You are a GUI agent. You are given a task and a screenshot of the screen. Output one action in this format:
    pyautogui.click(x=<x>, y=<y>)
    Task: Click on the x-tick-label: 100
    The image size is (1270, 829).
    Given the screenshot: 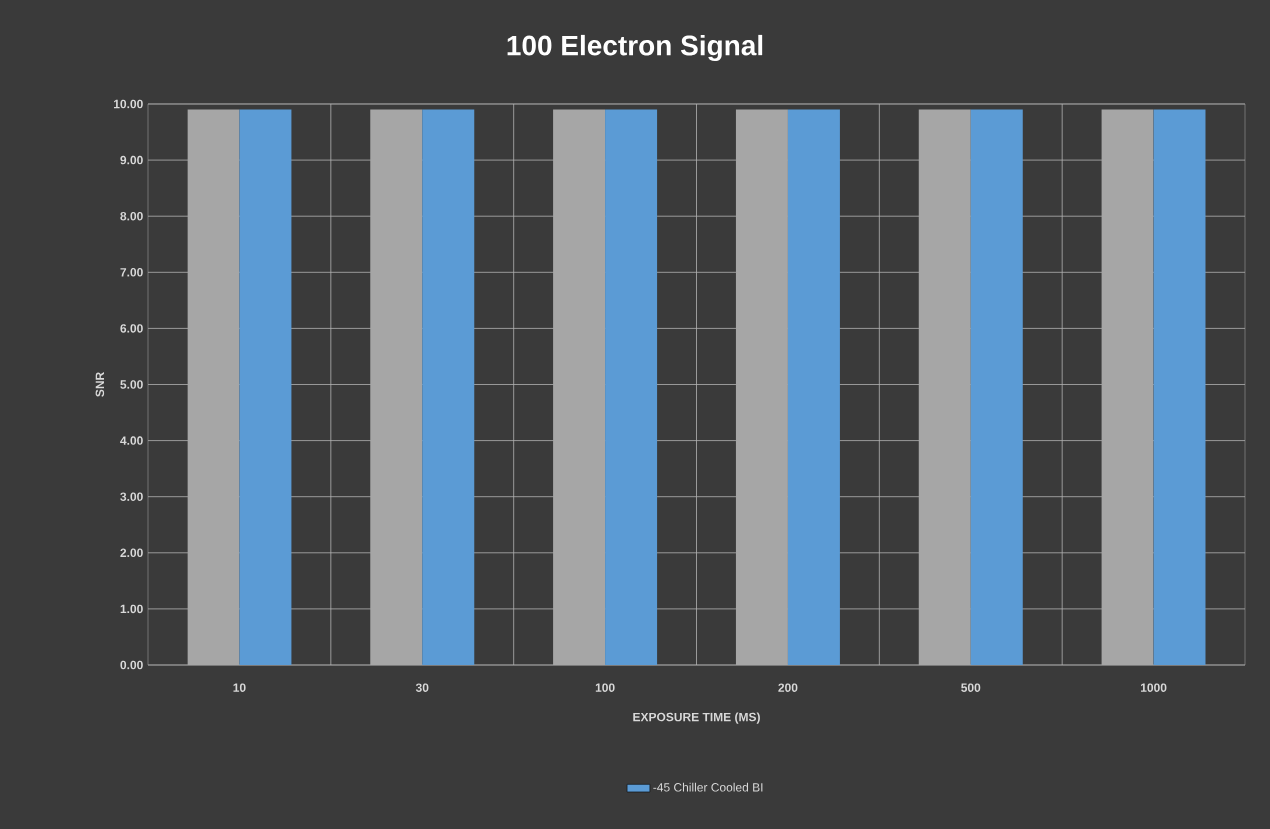 What is the action you would take?
    pyautogui.click(x=605, y=687)
    